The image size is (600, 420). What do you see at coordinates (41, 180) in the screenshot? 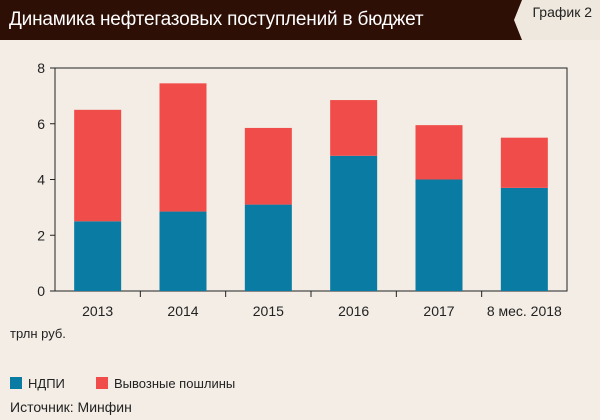
I see `y-tick-label: 4` at bounding box center [41, 180].